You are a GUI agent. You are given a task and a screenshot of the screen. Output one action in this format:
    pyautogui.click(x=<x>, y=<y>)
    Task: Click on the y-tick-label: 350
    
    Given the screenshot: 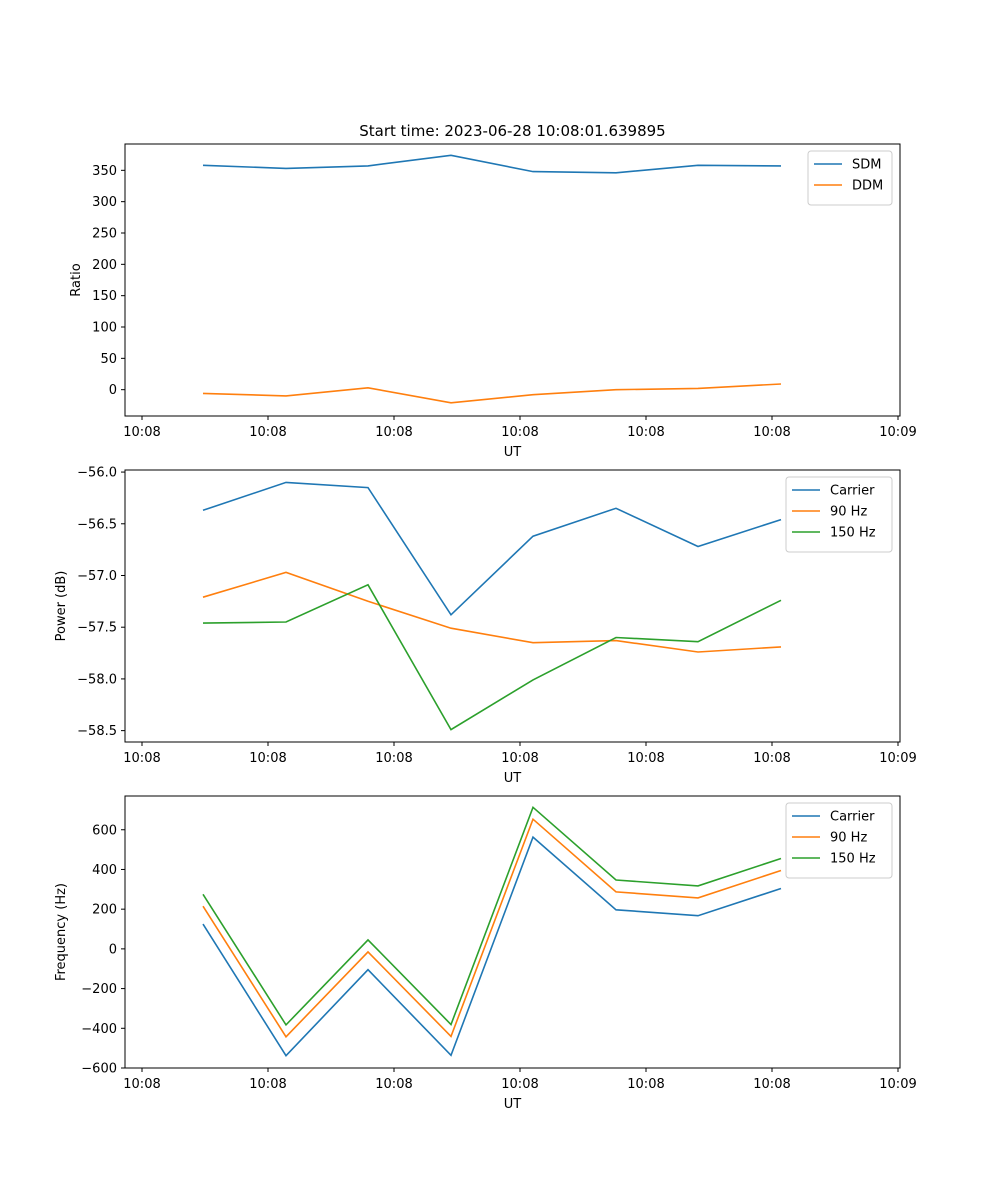 What is the action you would take?
    pyautogui.click(x=104, y=171)
    